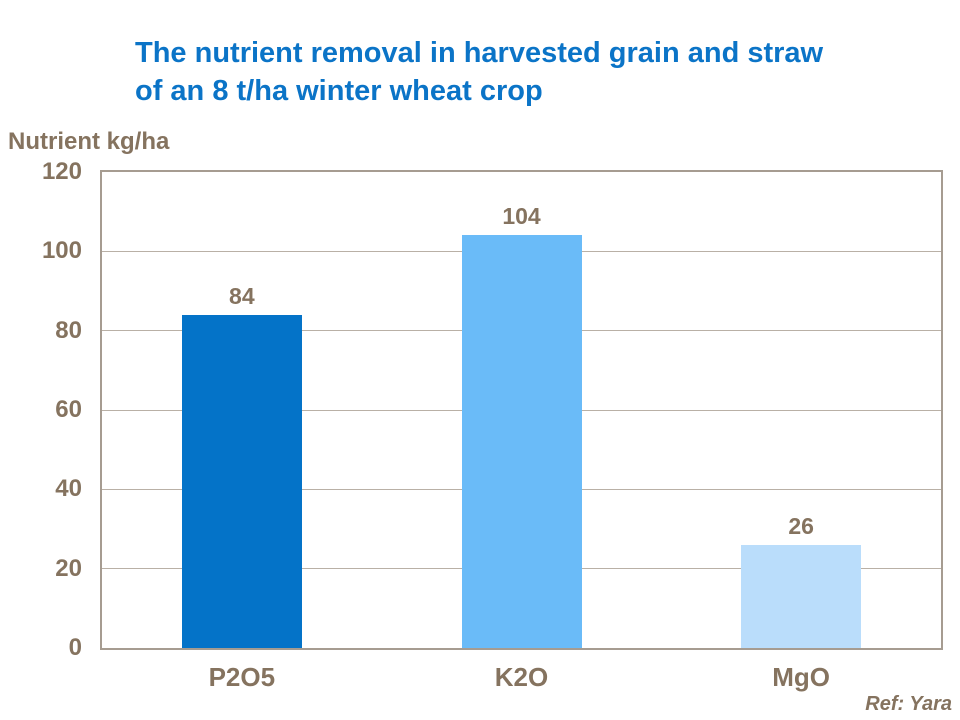  I want to click on bar-P2O5, so click(241, 481).